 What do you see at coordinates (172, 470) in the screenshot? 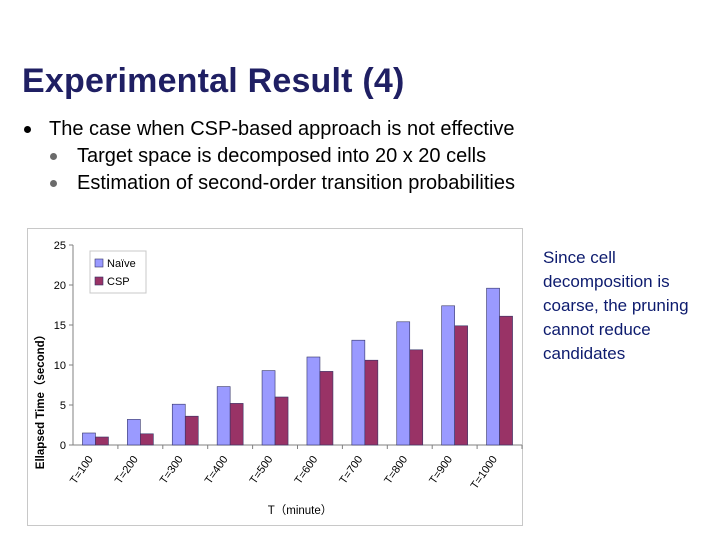
I see `x-tick-label: T=300` at bounding box center [172, 470].